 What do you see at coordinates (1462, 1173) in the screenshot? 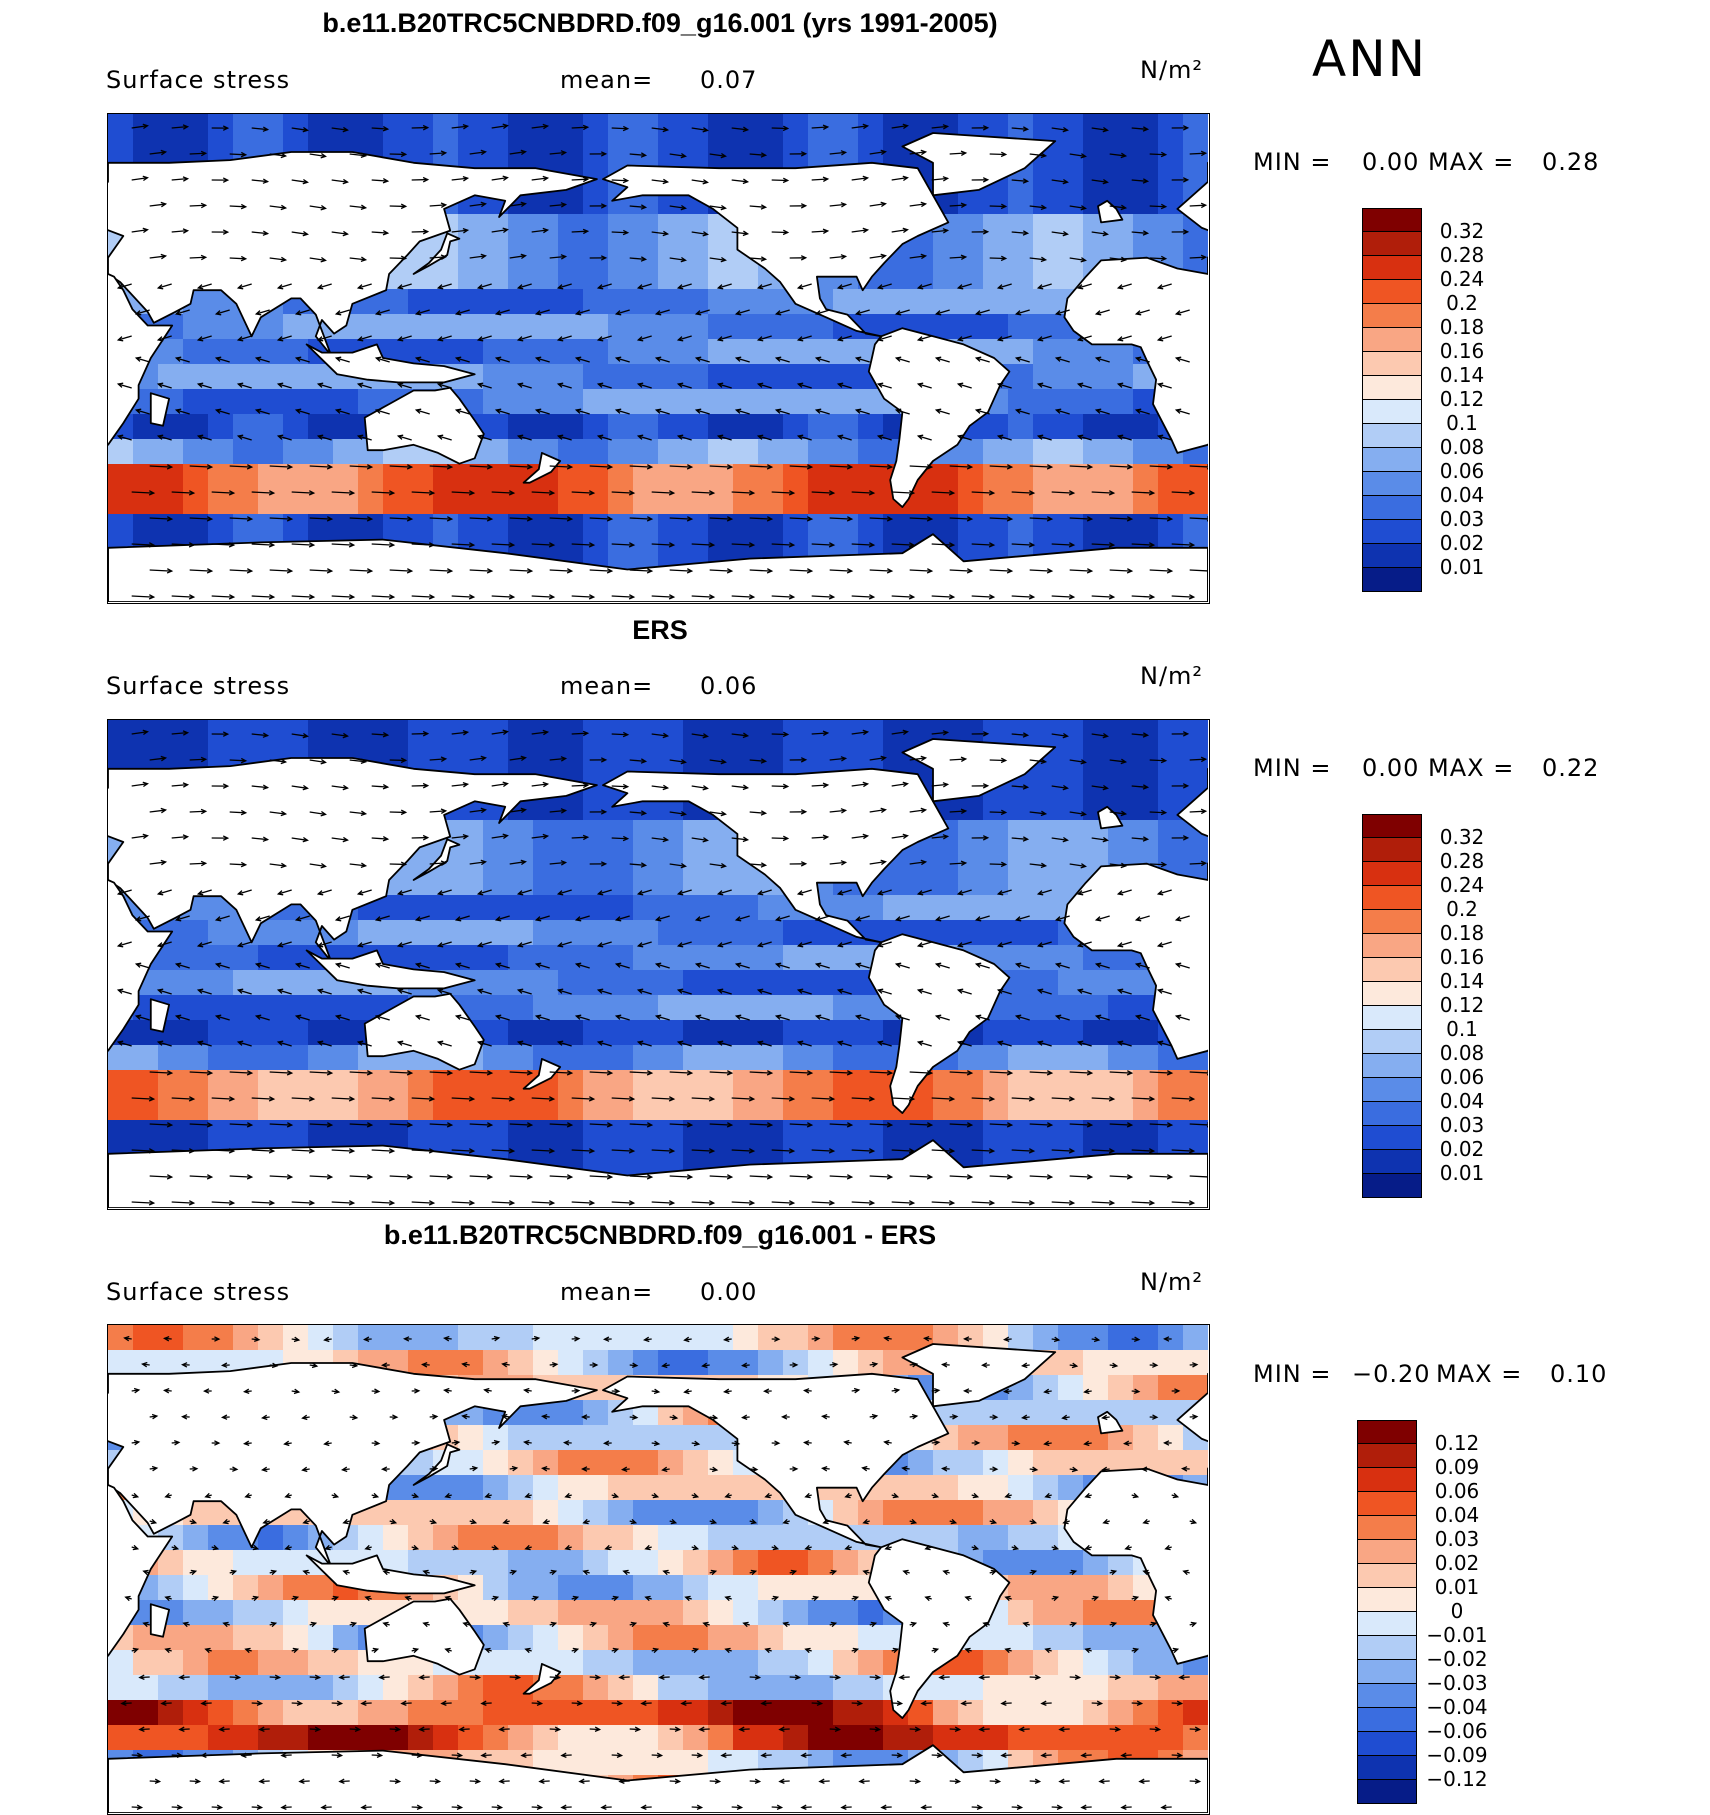
I see `colorbar-tick-label: 0.01` at bounding box center [1462, 1173].